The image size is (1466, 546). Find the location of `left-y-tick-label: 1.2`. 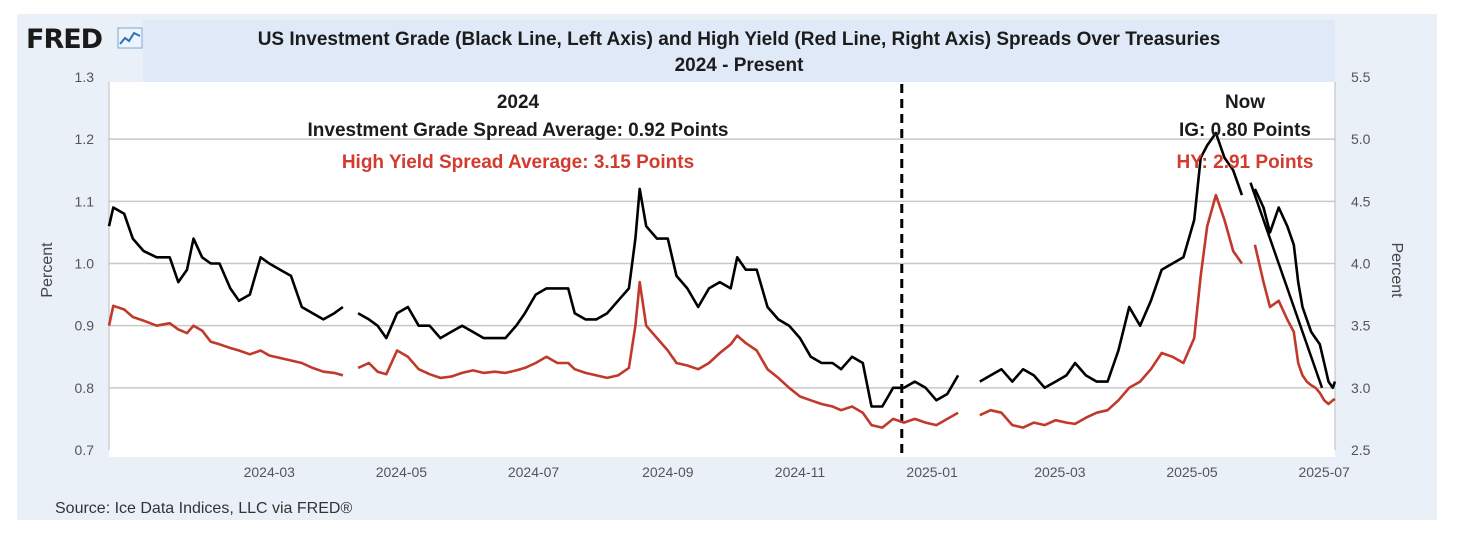

left-y-tick-label: 1.2 is located at coordinates (85, 139).